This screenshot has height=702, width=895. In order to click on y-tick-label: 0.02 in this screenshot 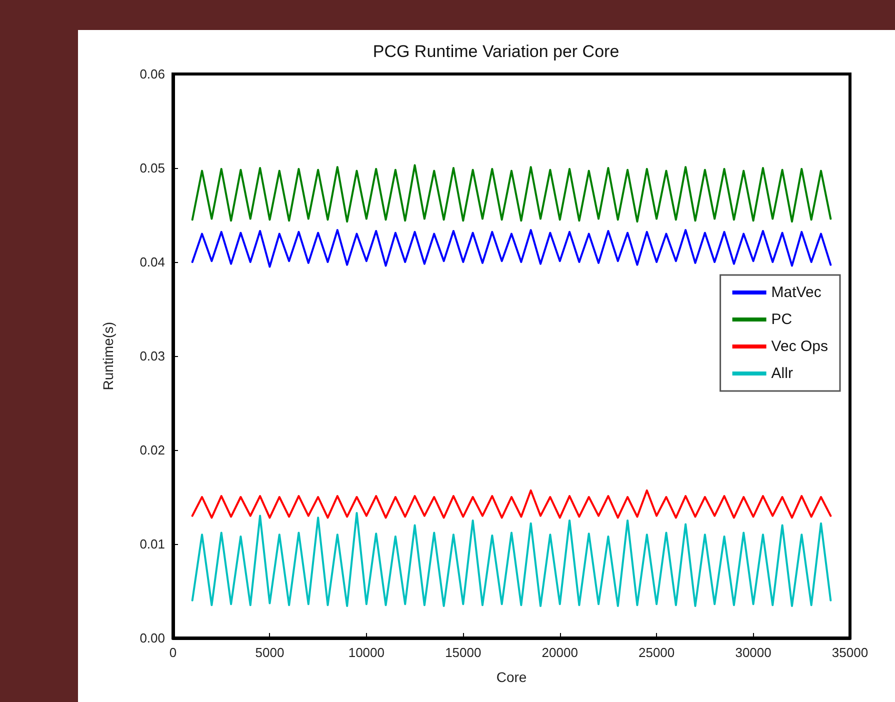, I will do `click(152, 450)`.